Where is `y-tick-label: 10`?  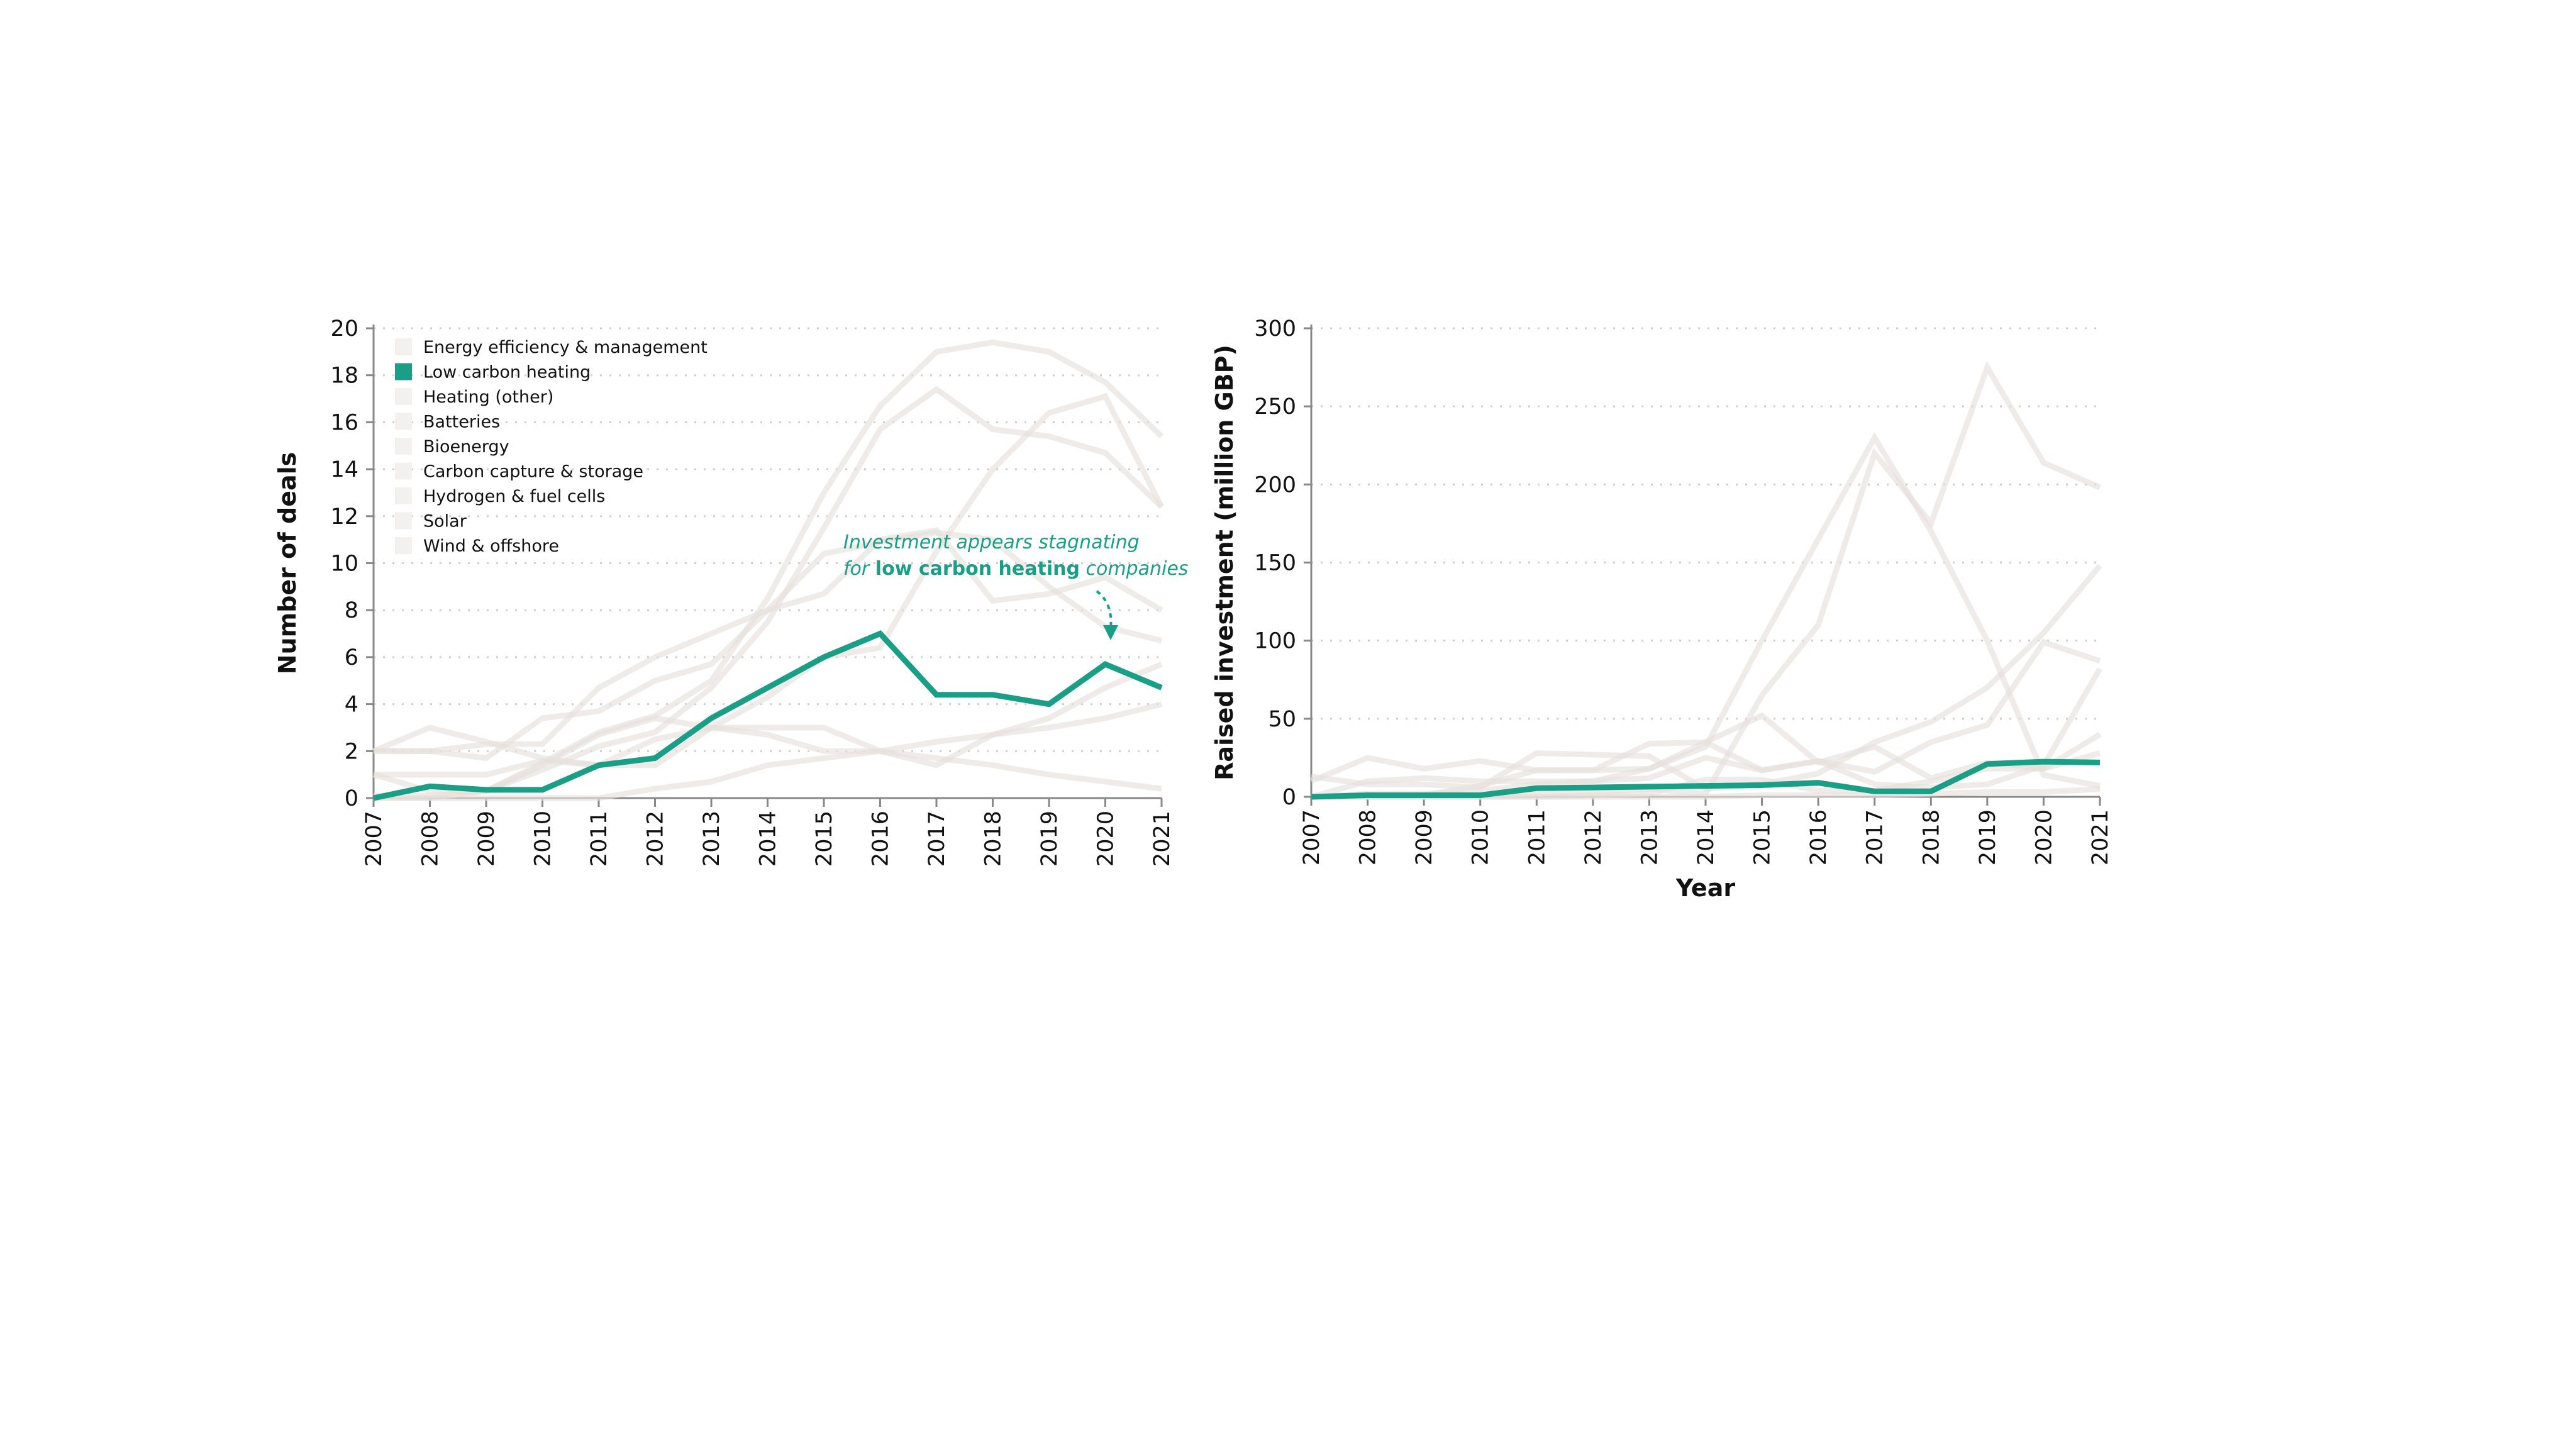
y-tick-label: 10 is located at coordinates (344, 564).